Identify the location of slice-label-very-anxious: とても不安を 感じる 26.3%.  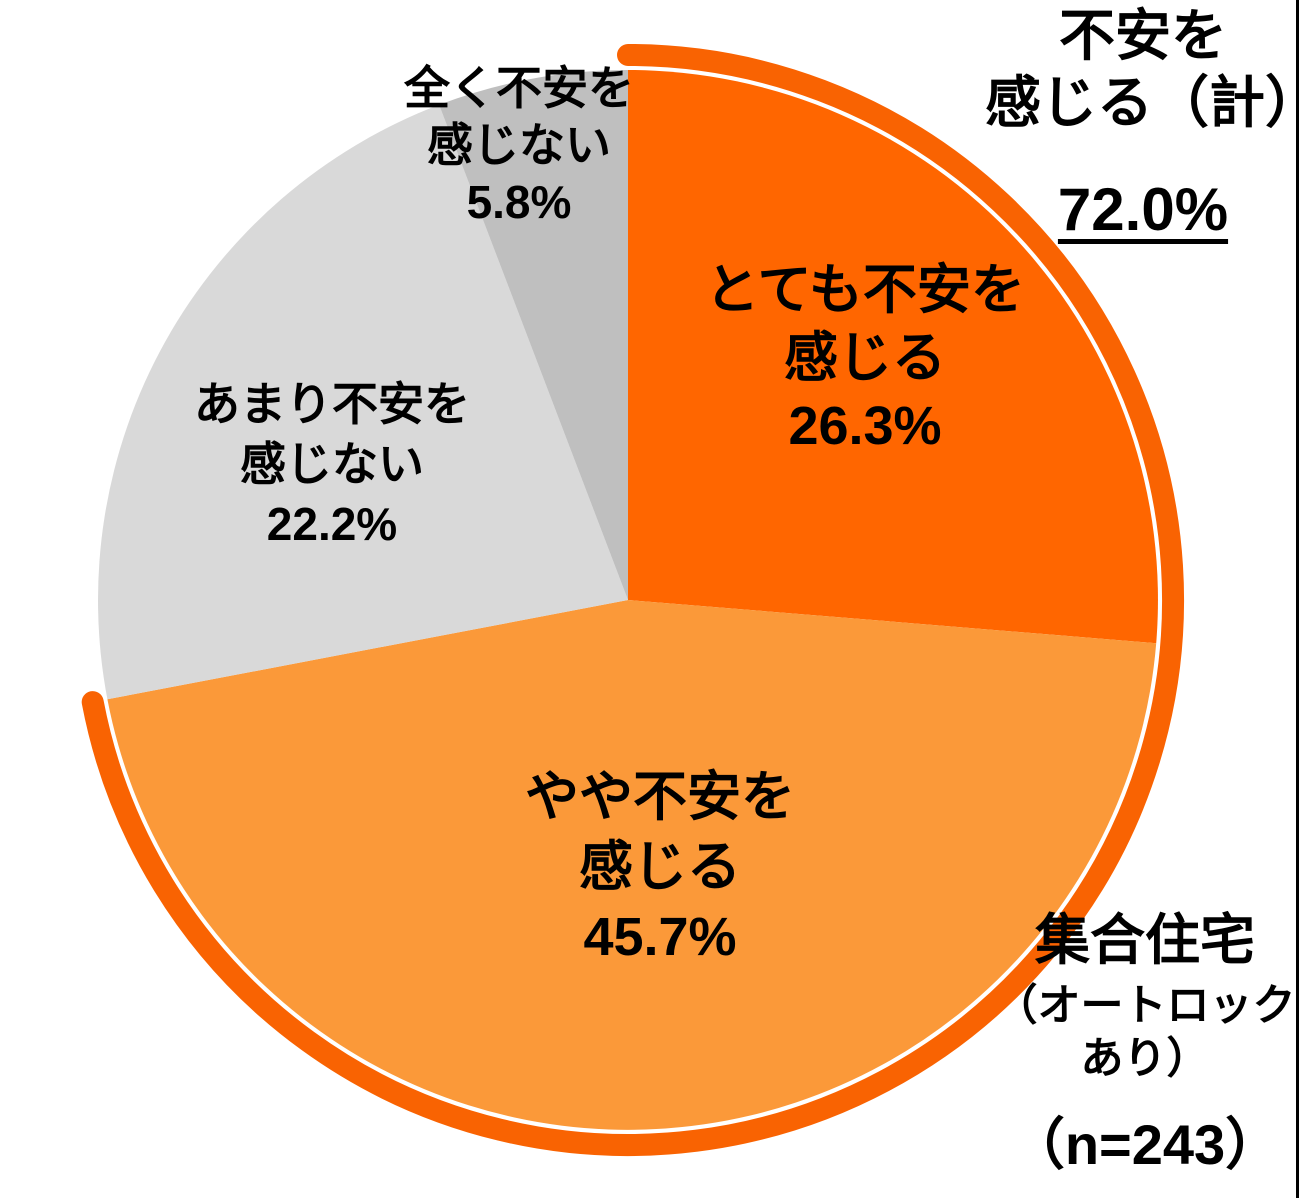
(865, 358).